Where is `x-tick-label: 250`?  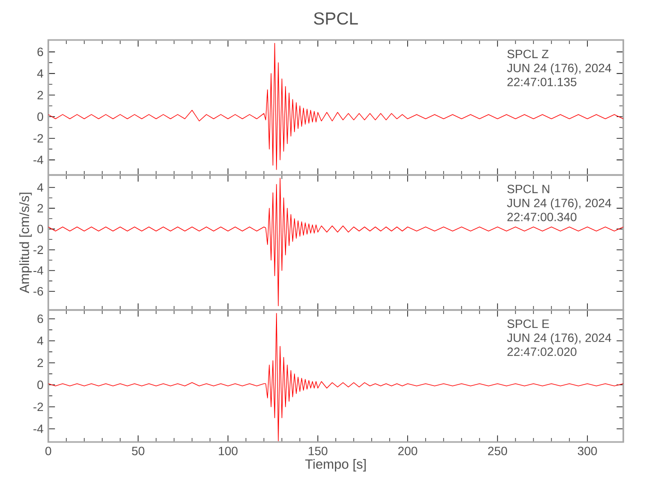 x-tick-label: 250 is located at coordinates (498, 451).